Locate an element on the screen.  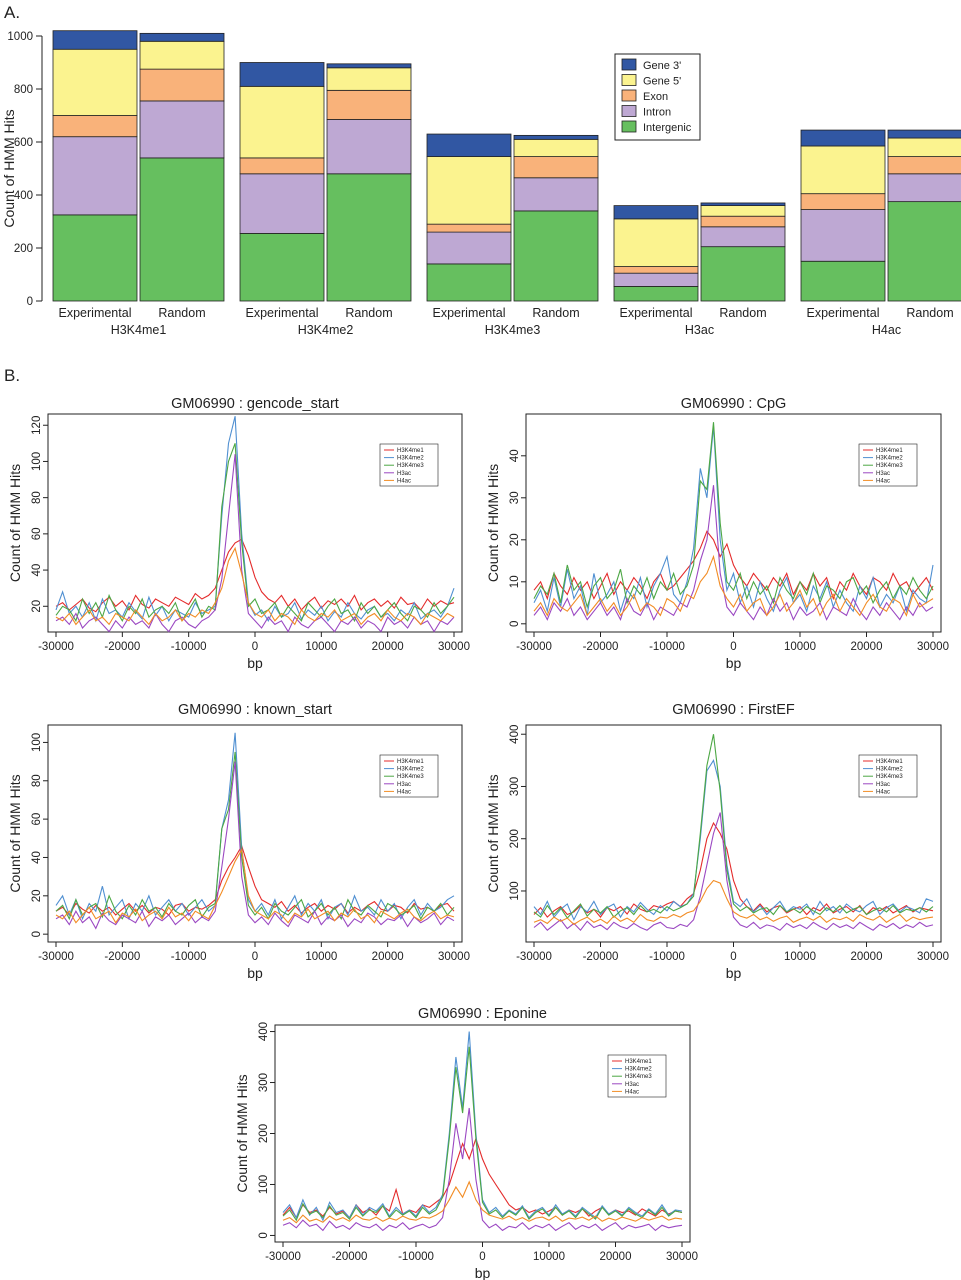
bar-group-label: H3ac is located at coordinates (699, 330).